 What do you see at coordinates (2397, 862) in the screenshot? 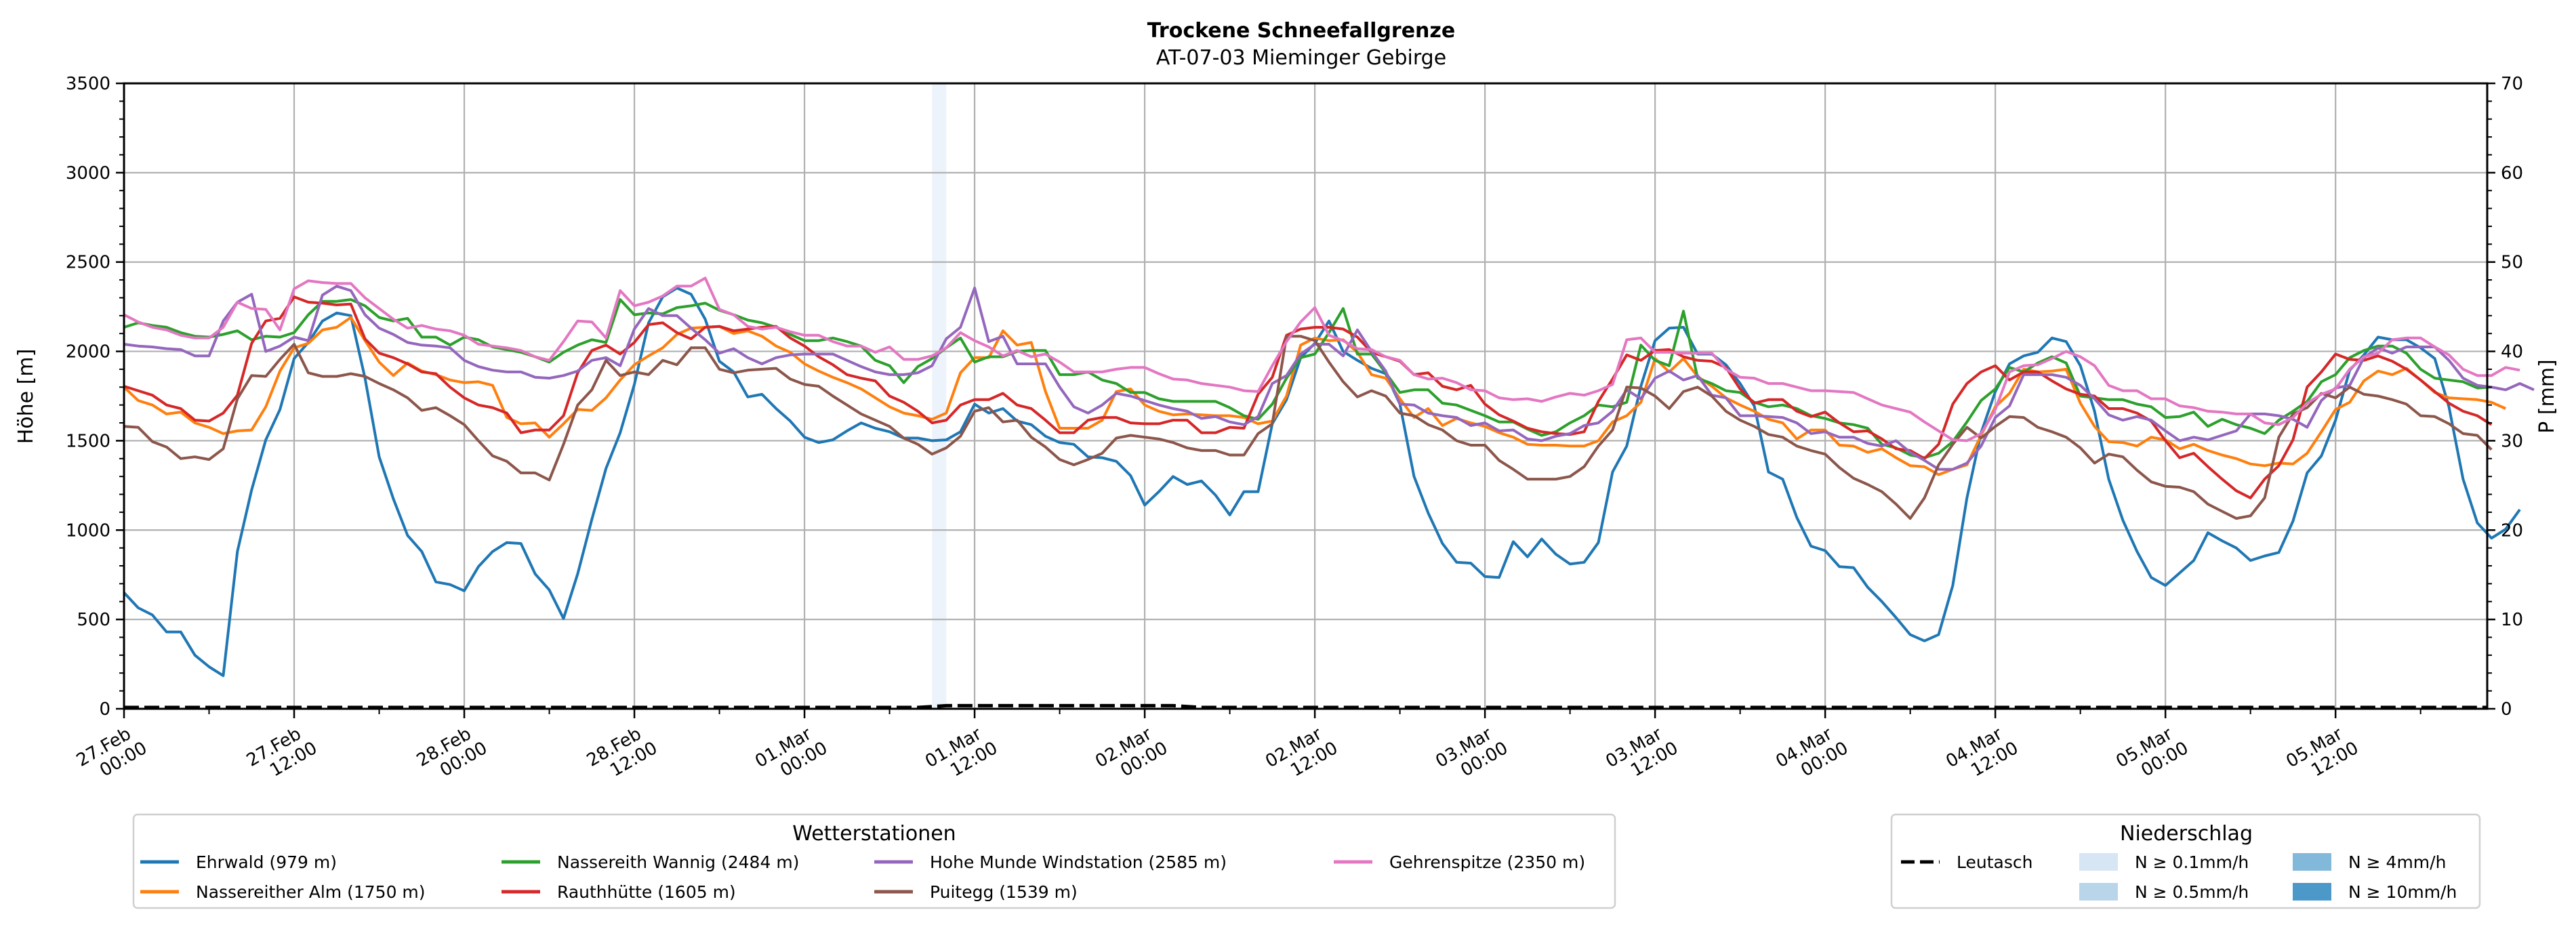
I see `legend-precip-label: N ≥ 4mm/h` at bounding box center [2397, 862].